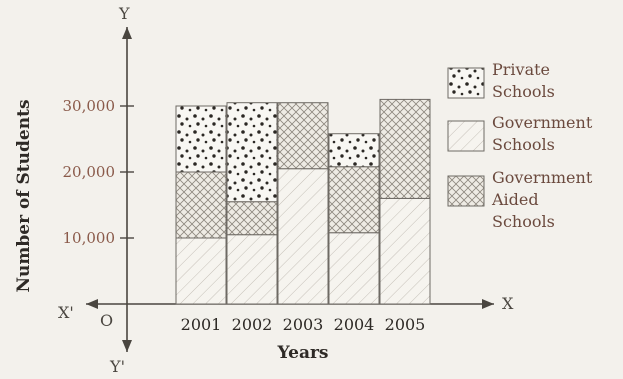  Describe the element at coordinates (405, 148) in the screenshot. I see `bar-segment-government-aided-schools-2005` at that location.